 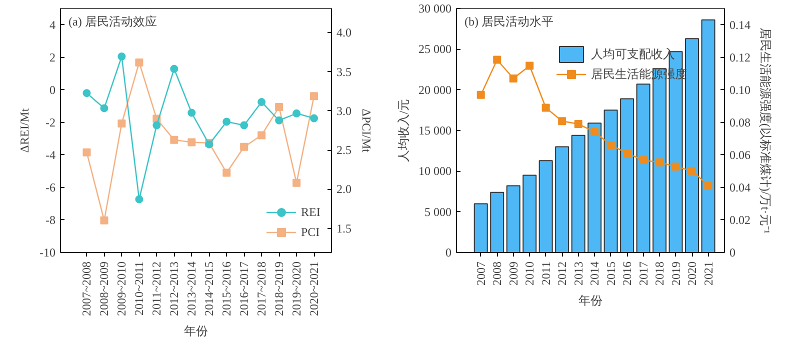 I want to click on x-tick-label: 2013, so click(x=578, y=274).